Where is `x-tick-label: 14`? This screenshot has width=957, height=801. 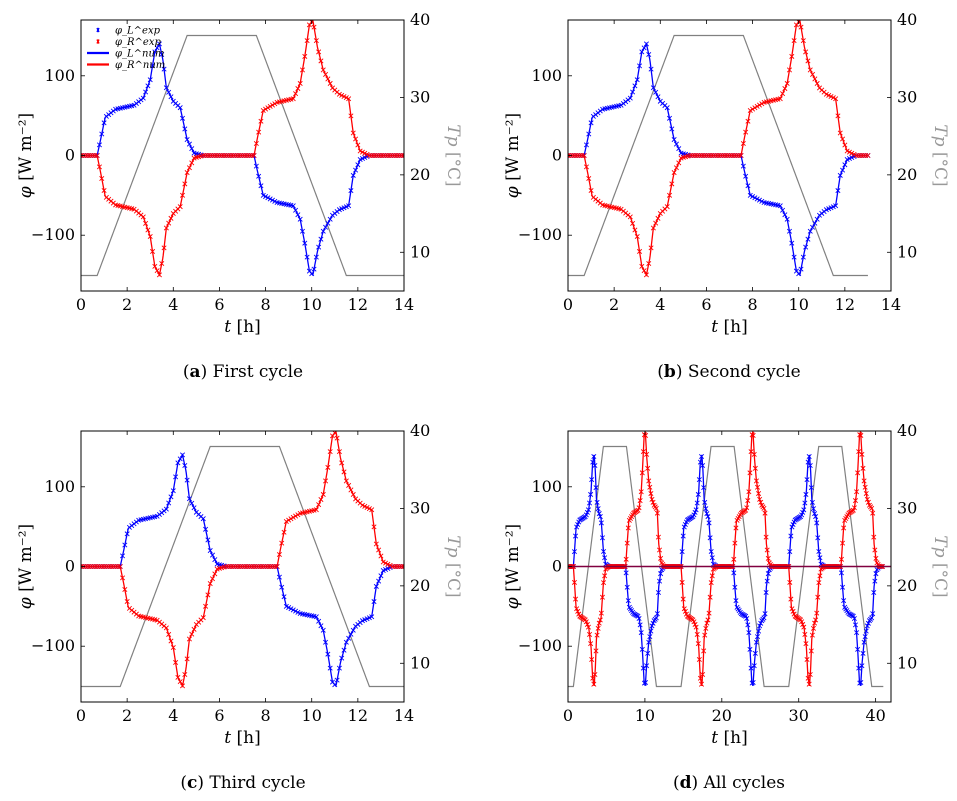 x-tick-label: 14 is located at coordinates (404, 715).